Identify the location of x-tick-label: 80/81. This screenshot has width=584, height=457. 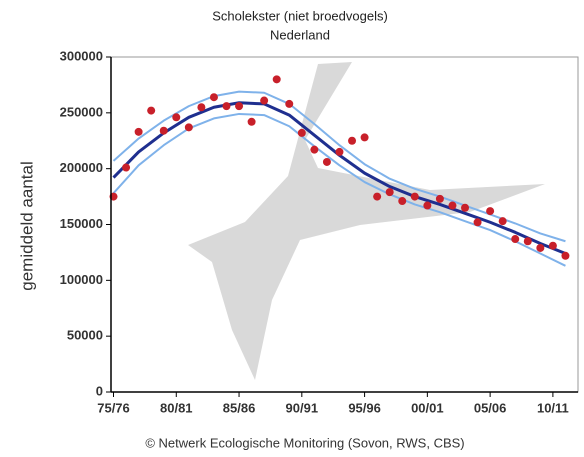
(176, 407).